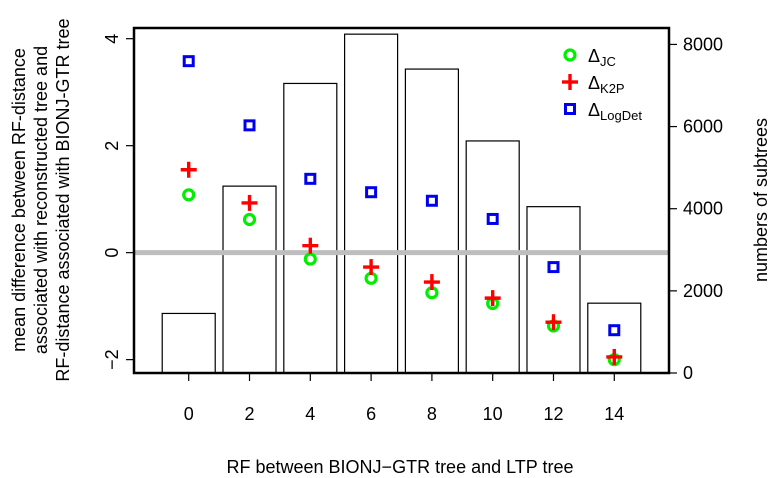 Image resolution: width=771 pixels, height=478 pixels. Describe the element at coordinates (112, 39) in the screenshot. I see `y-left-tick-label-4: 4` at that location.